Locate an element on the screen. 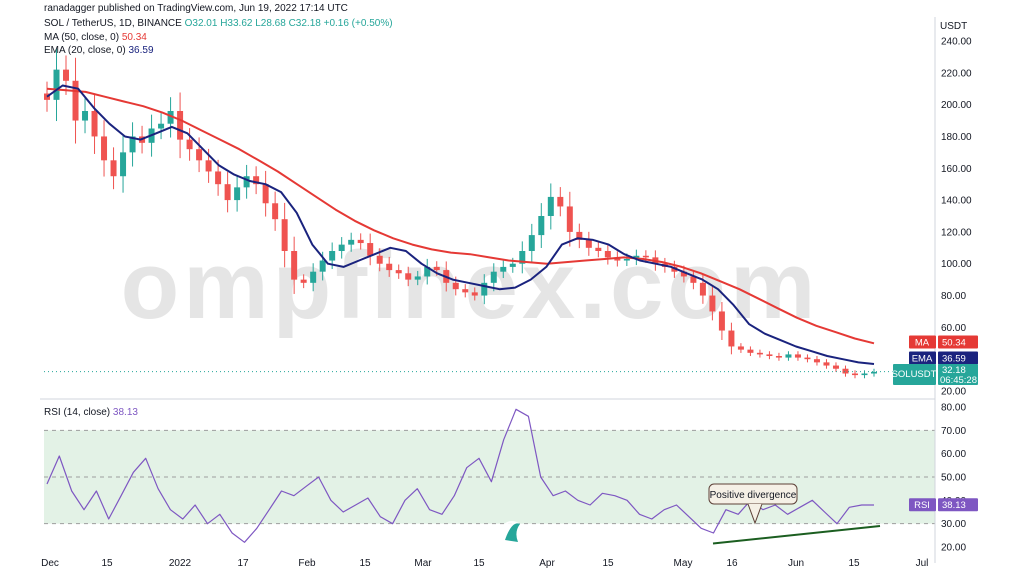  price-tick-label: 80.00 is located at coordinates (953, 296).